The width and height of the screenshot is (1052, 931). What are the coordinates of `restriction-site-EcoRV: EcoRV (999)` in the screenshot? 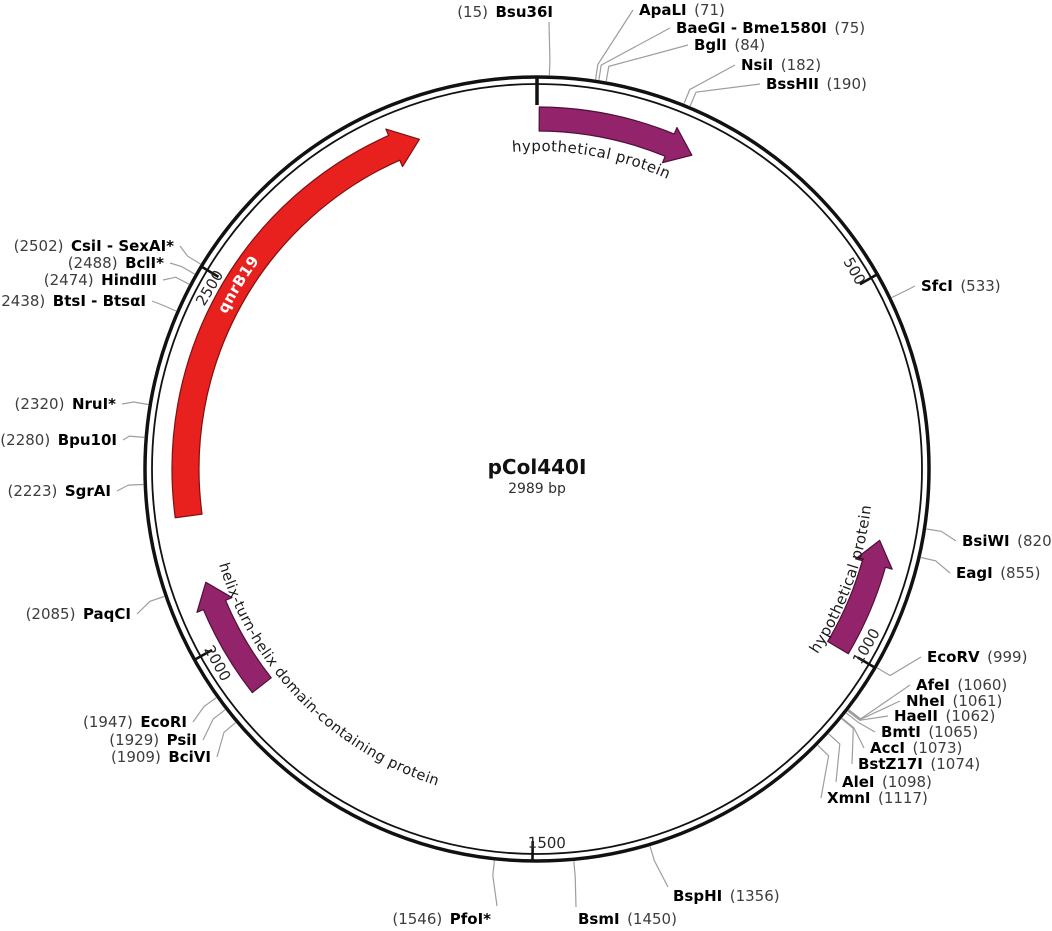 It's located at (951, 662).